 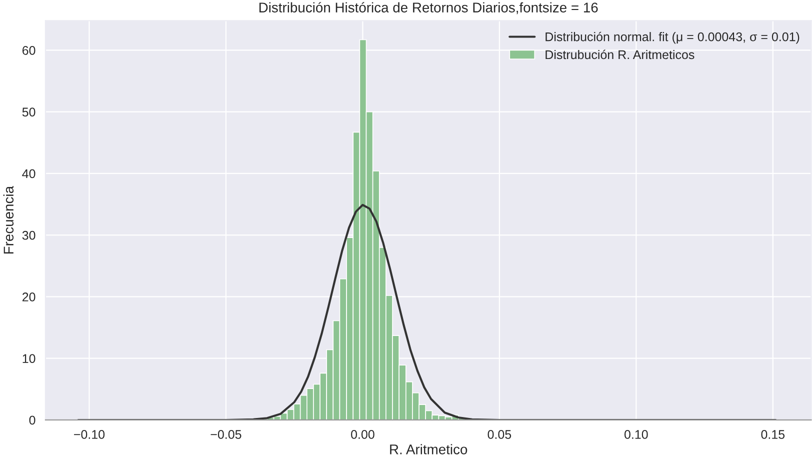 What do you see at coordinates (29, 235) in the screenshot?
I see `y-tick-label: 30` at bounding box center [29, 235].